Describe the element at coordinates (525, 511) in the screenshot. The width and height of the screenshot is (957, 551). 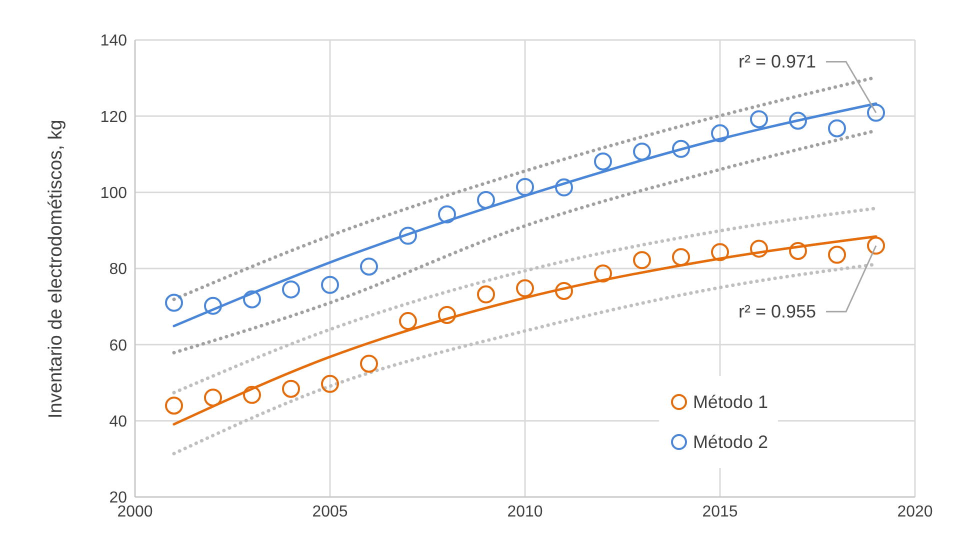
I see `x-tick-label: 2010` at that location.